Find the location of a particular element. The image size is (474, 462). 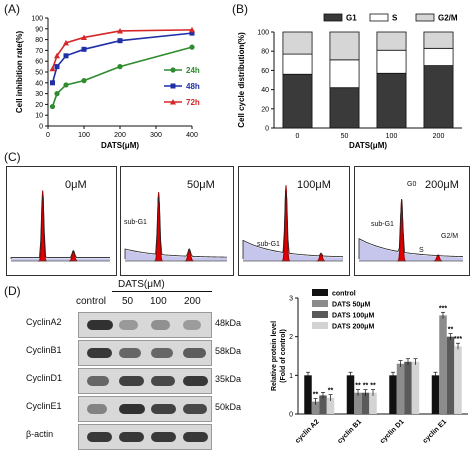

facs-subg1-label: sub-G1 is located at coordinates (382, 224).